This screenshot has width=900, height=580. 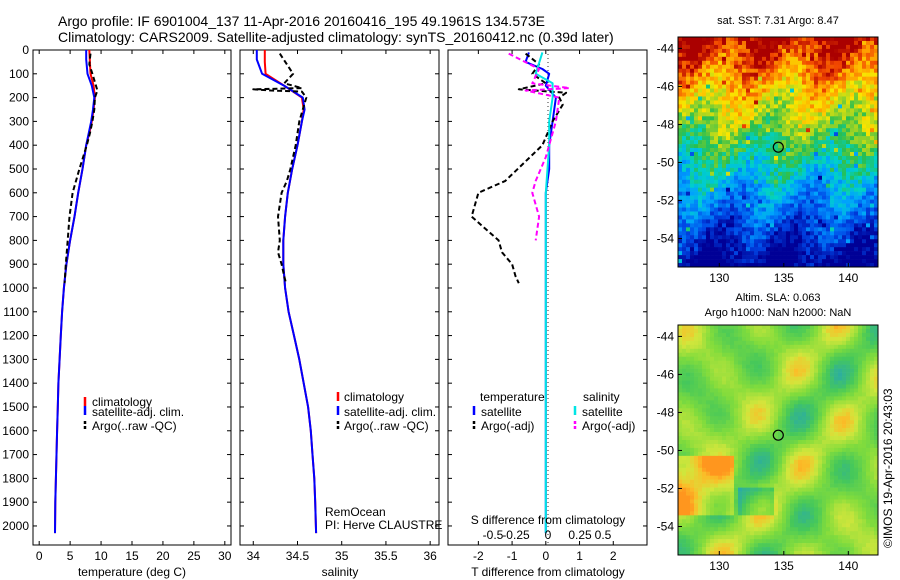 What do you see at coordinates (544, 293) in the screenshot?
I see `series-line-salinity-satellite` at bounding box center [544, 293].